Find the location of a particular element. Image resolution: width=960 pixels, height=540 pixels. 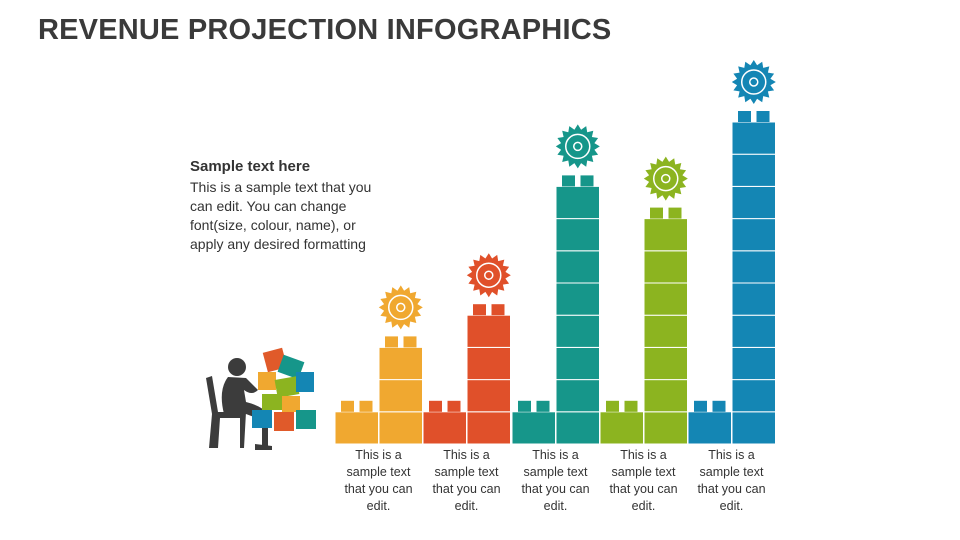

thinking-person is located at coordinates (239, 404).